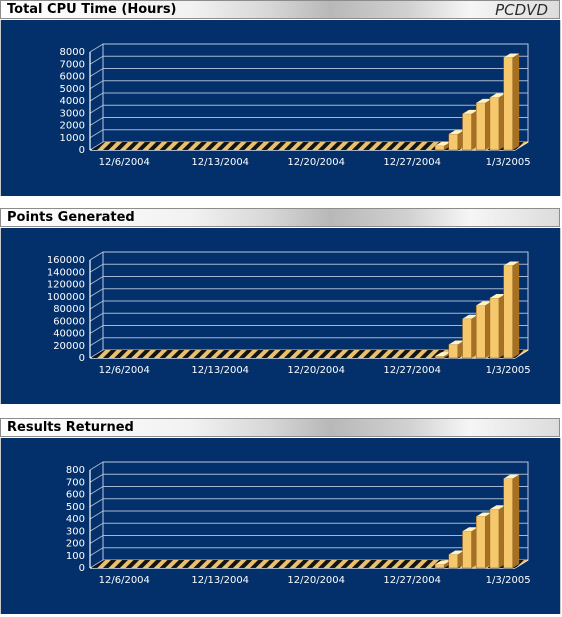 The width and height of the screenshot is (562, 617). Describe the element at coordinates (294, 136) in the screenshot. I see `y-grid-group: 1000` at that location.